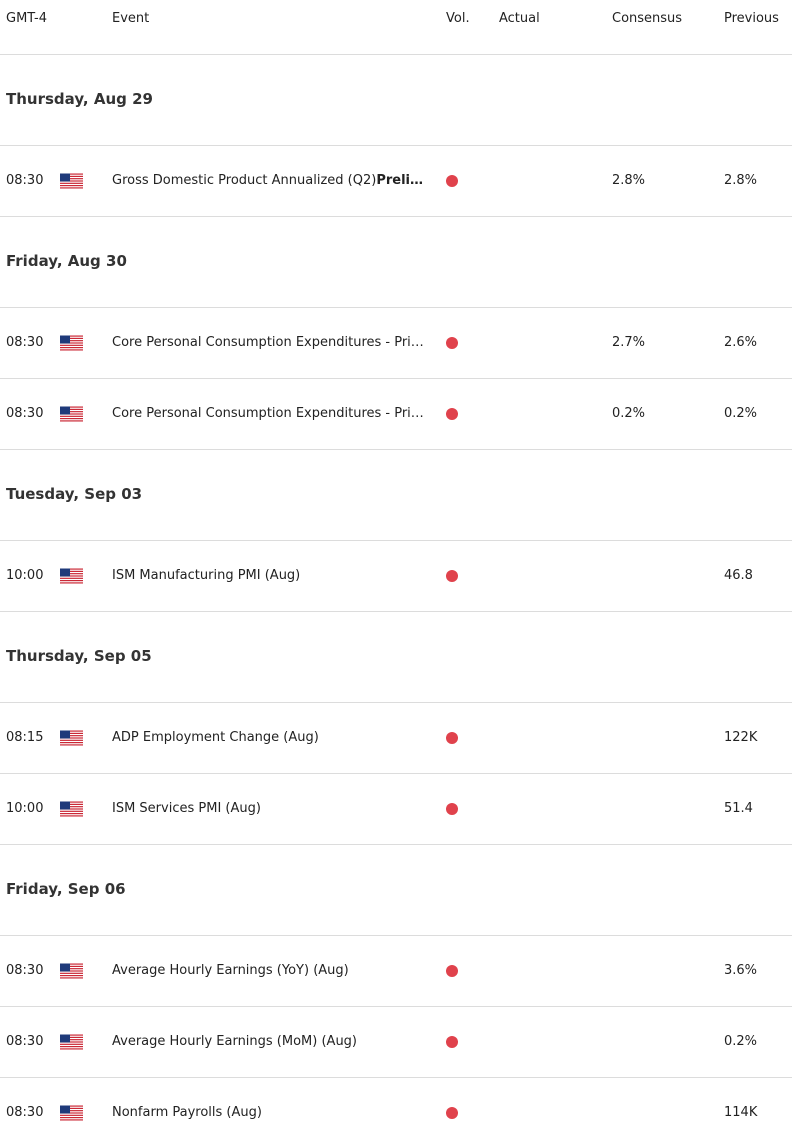  I want to click on day-header: Thursday, Sep 05, so click(79, 656).